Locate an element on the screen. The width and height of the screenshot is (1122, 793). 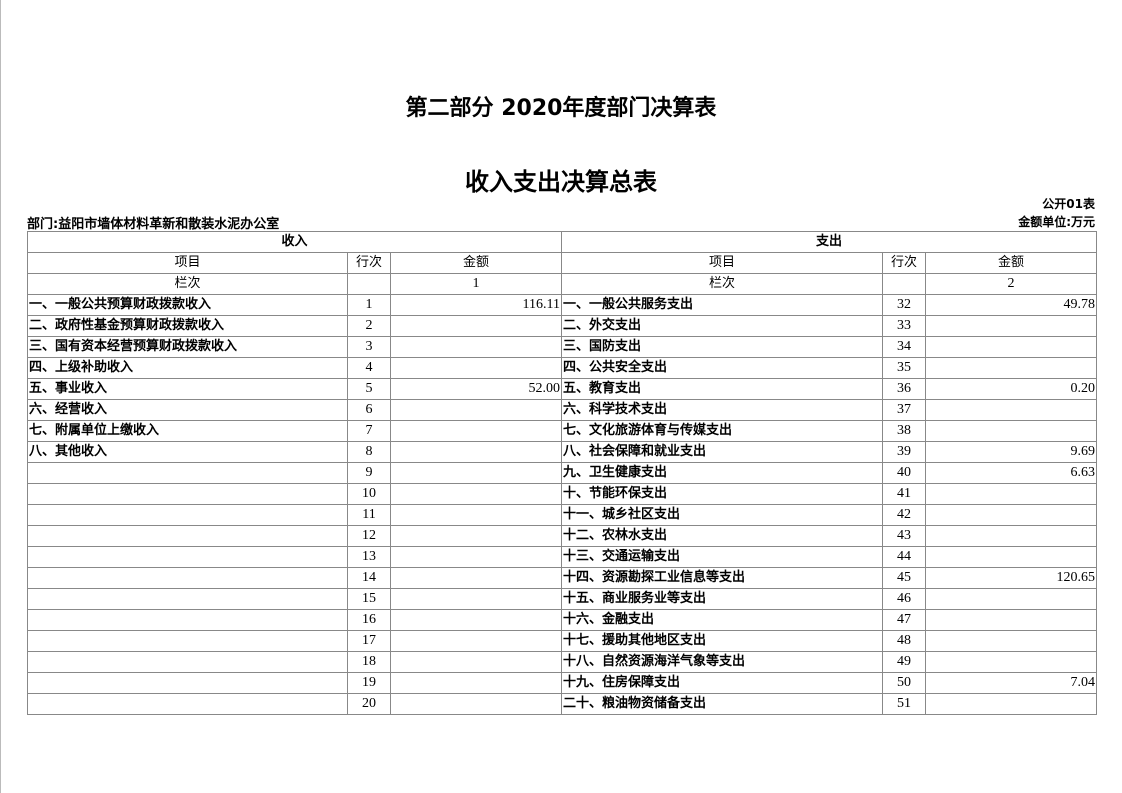
table-row: 六、经营收入 6 六、科学技术支出 37 is located at coordinates (562, 410).